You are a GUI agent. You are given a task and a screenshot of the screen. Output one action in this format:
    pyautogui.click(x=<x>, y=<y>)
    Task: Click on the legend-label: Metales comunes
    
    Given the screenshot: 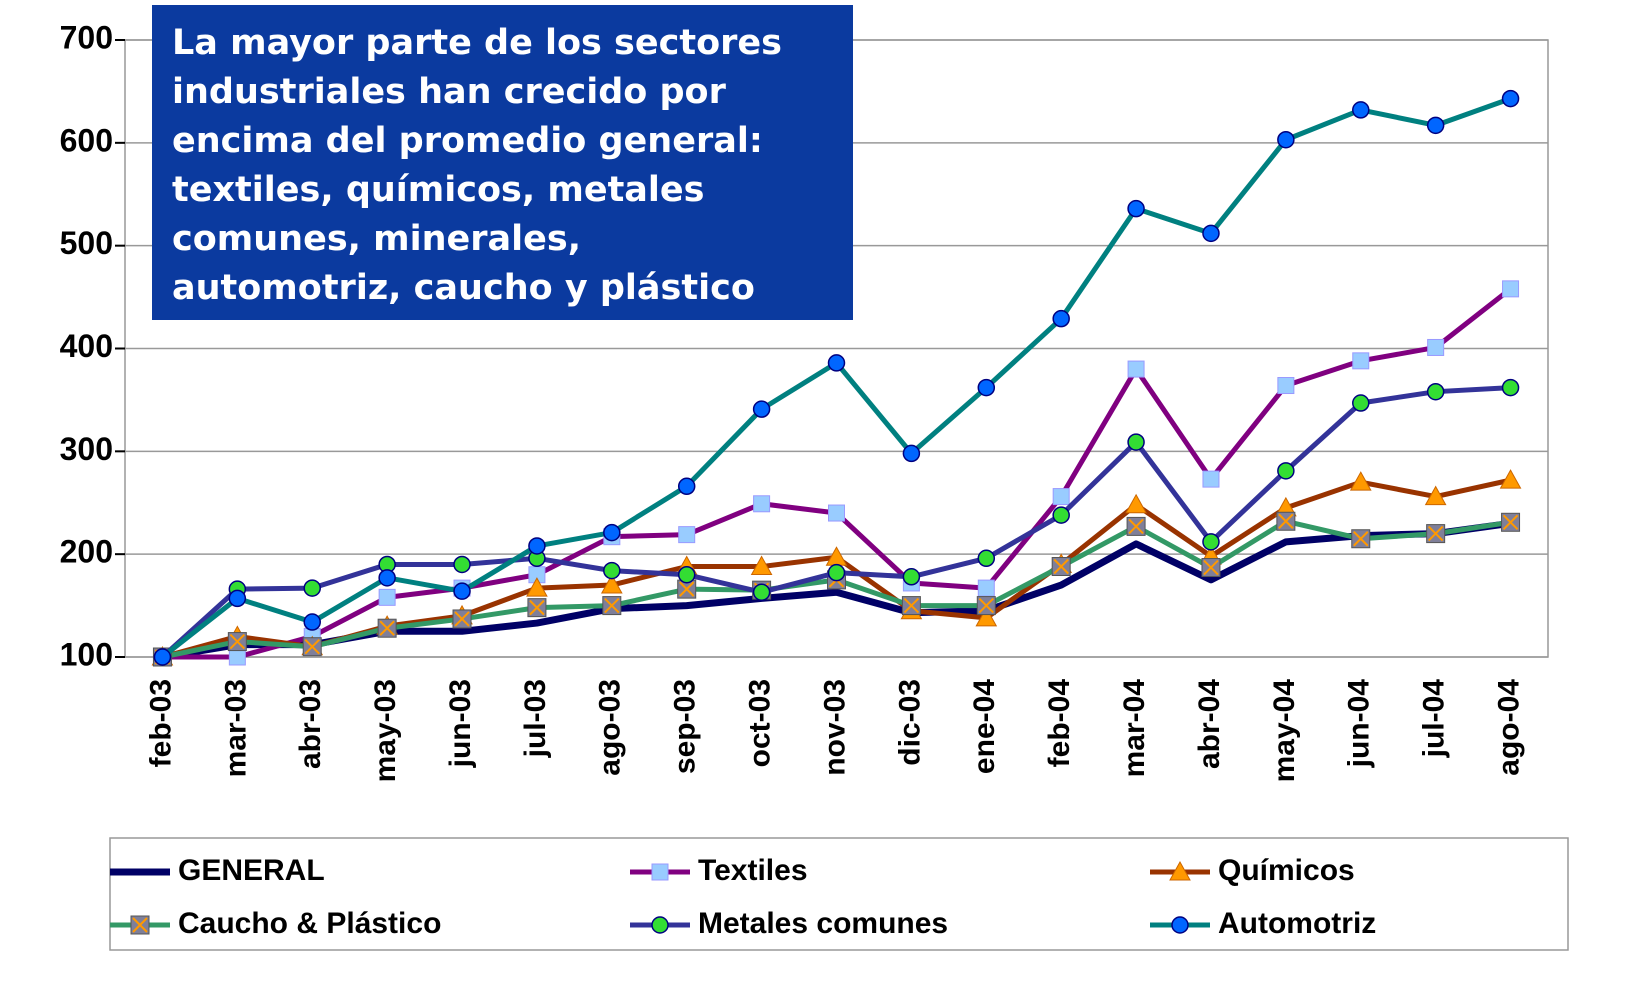 What is the action you would take?
    pyautogui.click(x=823, y=923)
    